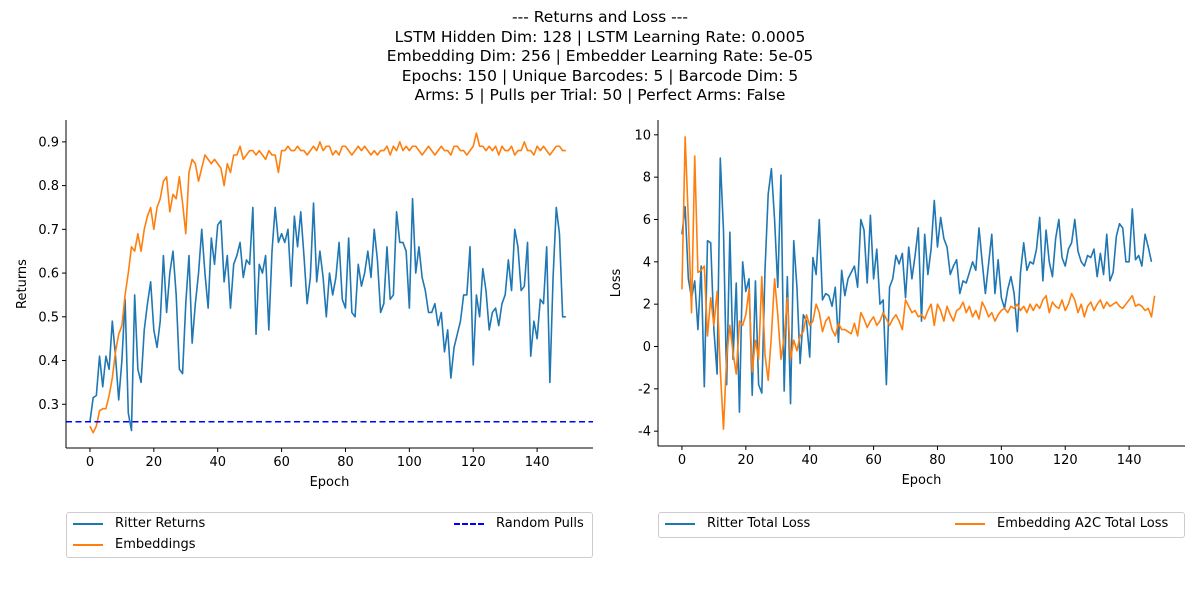  I want to click on legend-label: Random Pulls, so click(540, 523).